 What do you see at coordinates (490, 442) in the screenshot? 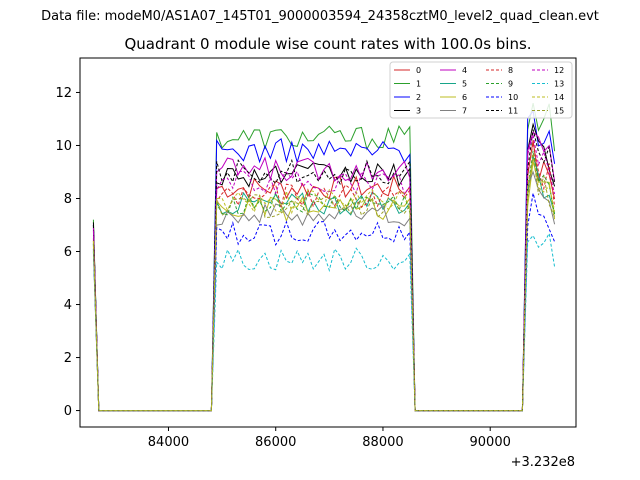
I see `x-tick-label: 90000` at bounding box center [490, 442].